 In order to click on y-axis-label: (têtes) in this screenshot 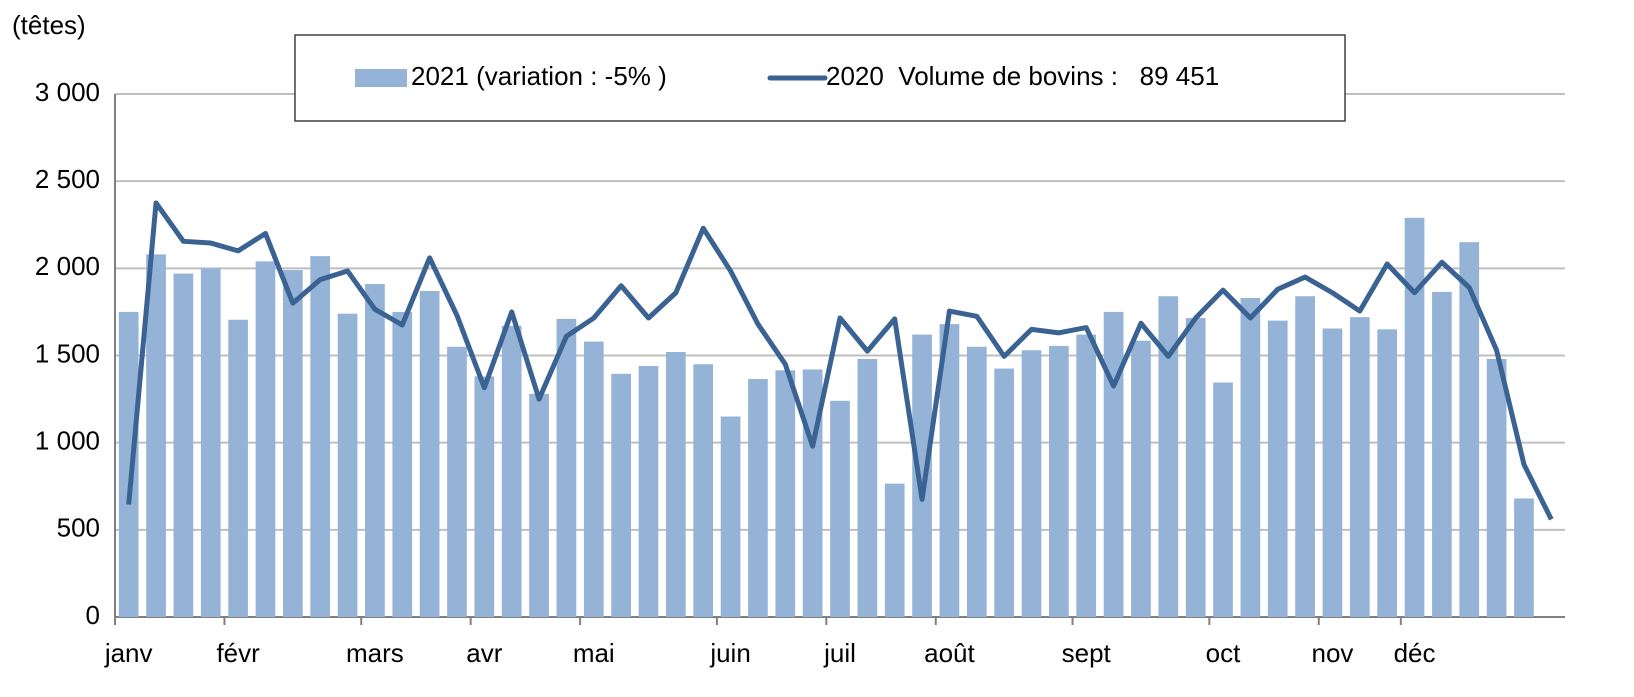, I will do `click(49, 25)`.